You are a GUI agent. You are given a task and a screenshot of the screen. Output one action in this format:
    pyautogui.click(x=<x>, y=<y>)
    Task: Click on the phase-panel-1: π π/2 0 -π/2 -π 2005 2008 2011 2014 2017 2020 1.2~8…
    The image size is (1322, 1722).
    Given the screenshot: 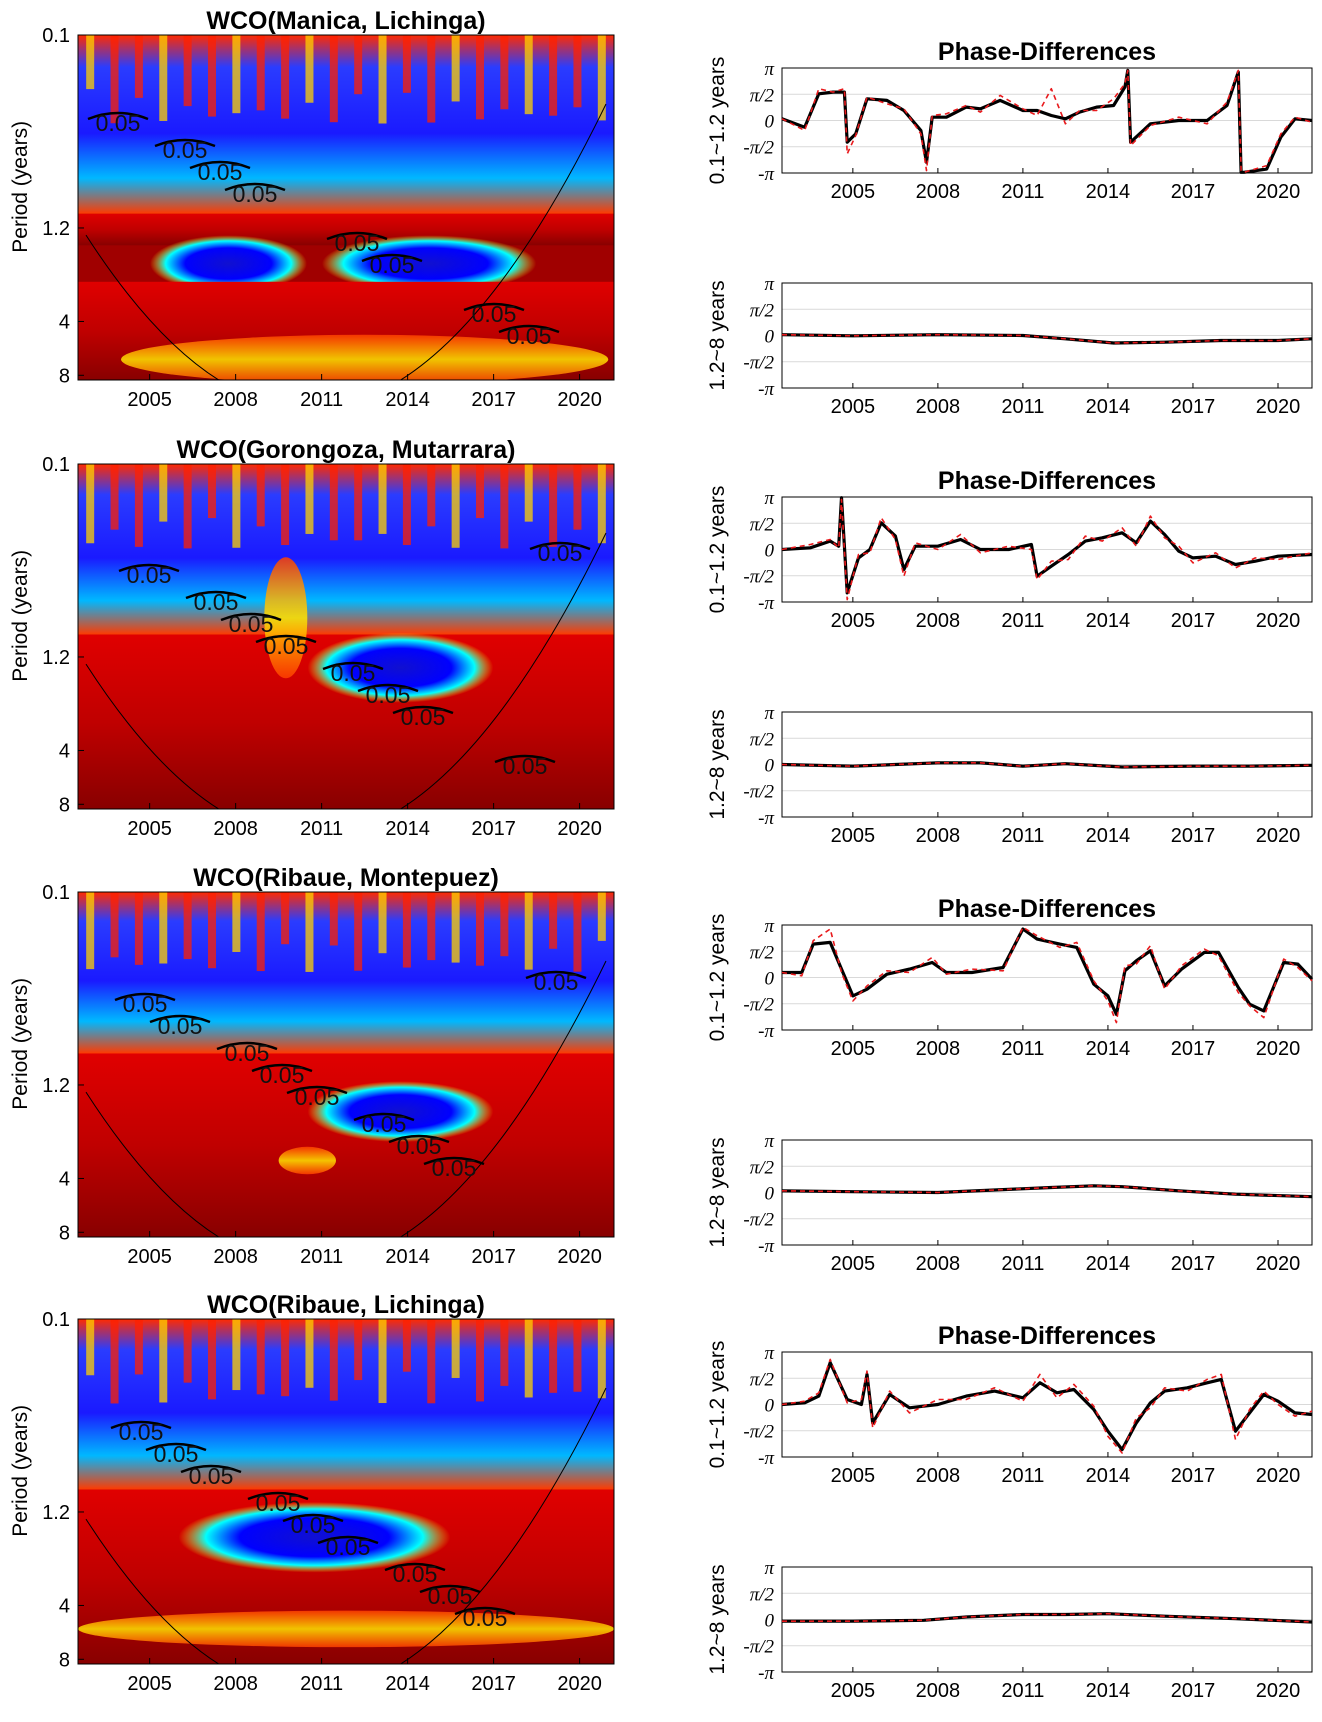 What is the action you would take?
    pyautogui.click(x=1009, y=346)
    